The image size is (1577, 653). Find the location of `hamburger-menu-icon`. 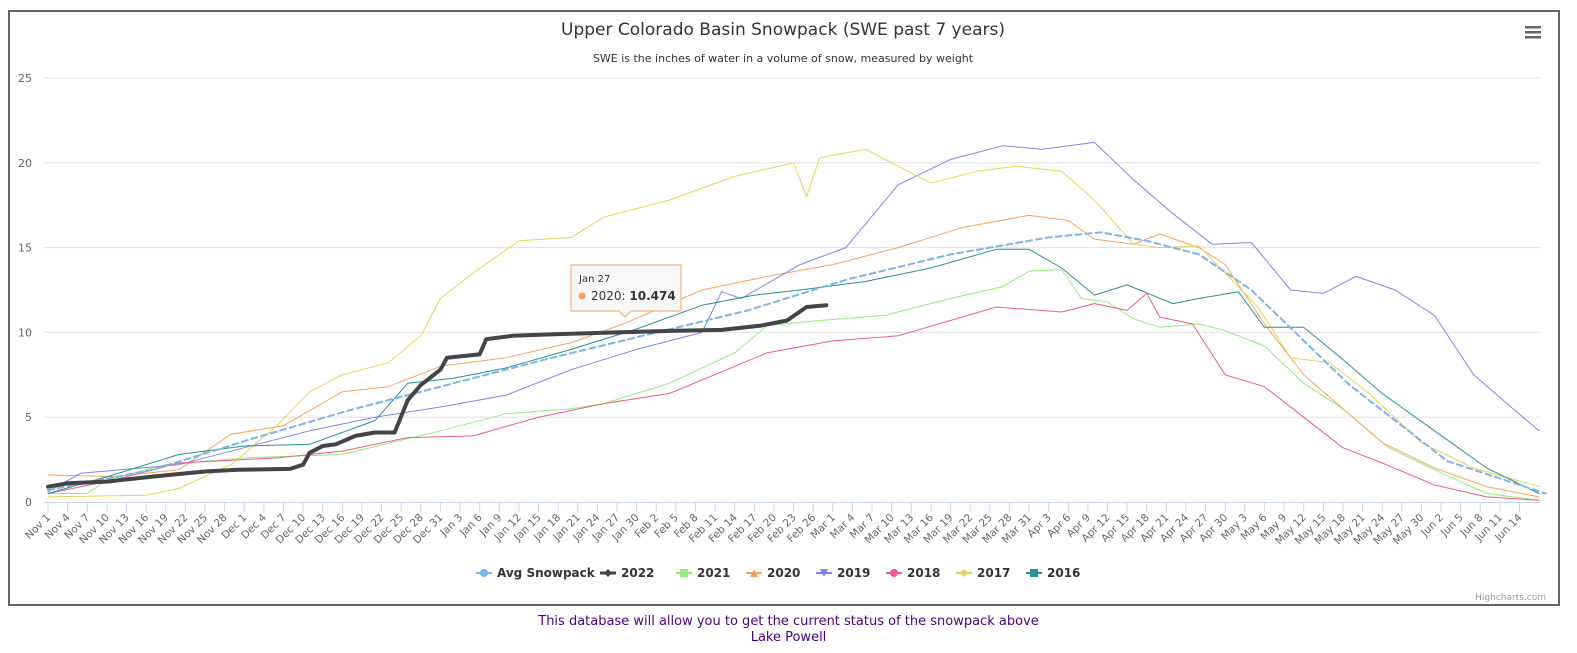

hamburger-menu-icon is located at coordinates (1532, 32).